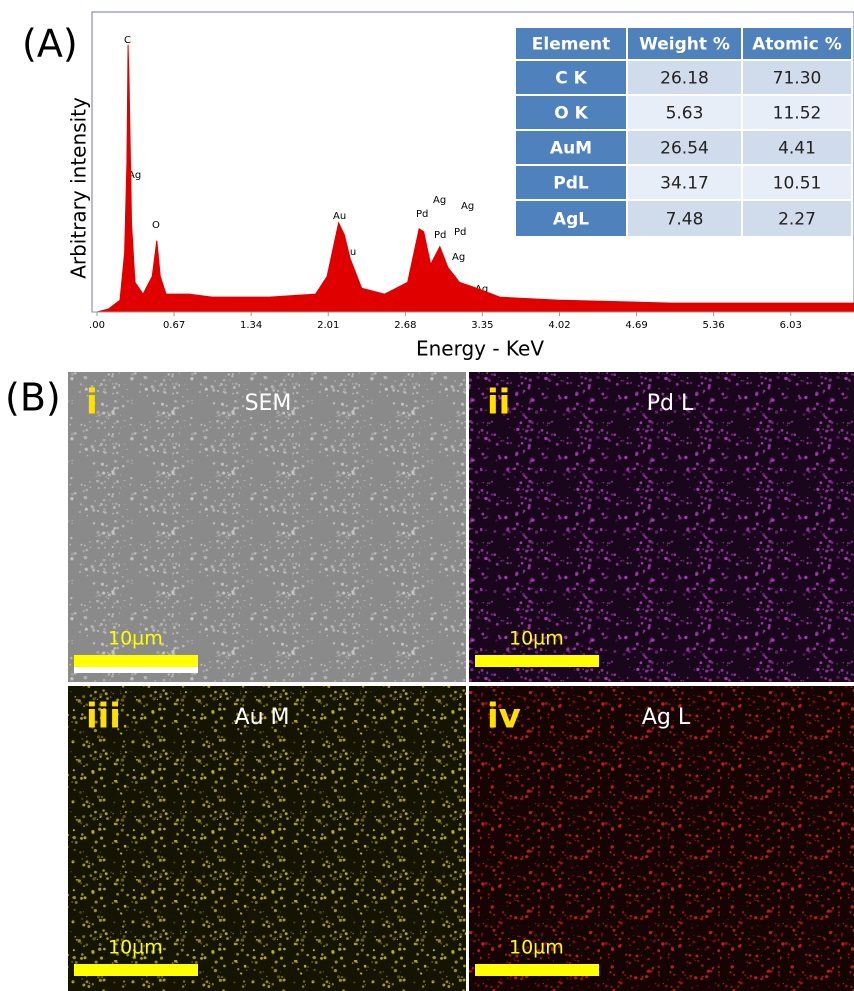  I want to click on table-text: 7.48, so click(685, 220).